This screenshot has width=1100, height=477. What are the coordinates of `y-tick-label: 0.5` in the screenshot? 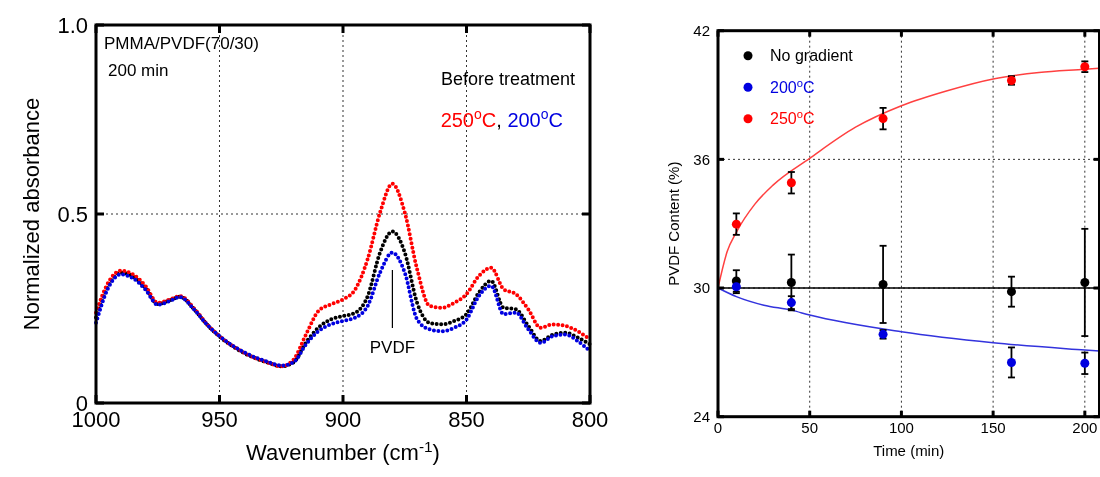 It's located at (72, 214).